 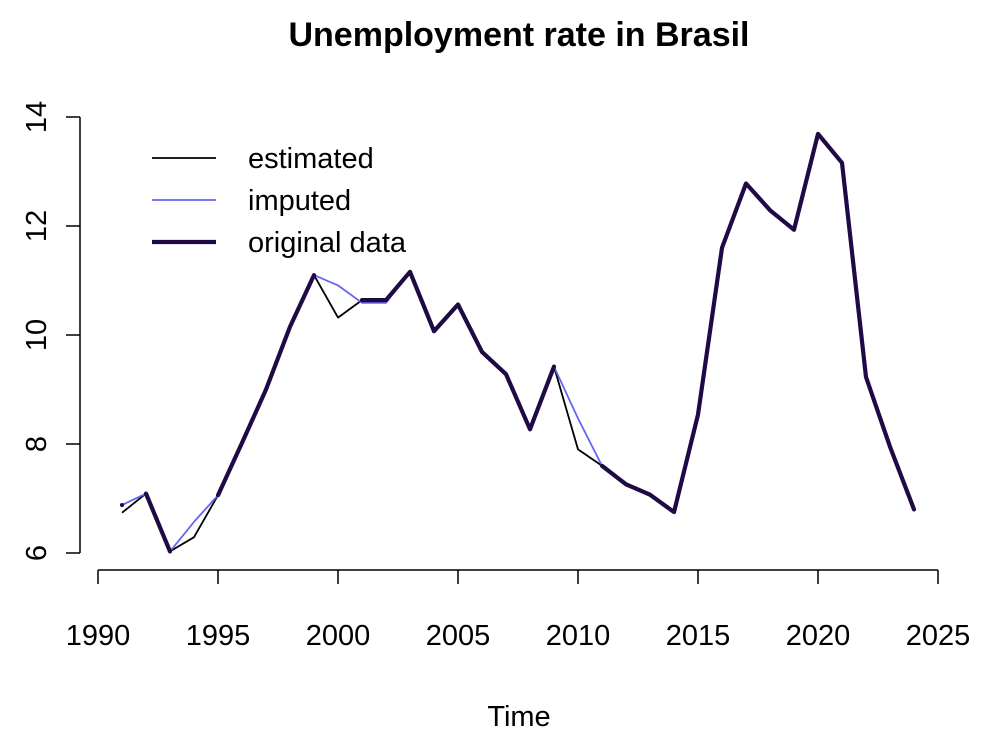 I want to click on legend: estimated imputed original data, so click(x=279, y=201).